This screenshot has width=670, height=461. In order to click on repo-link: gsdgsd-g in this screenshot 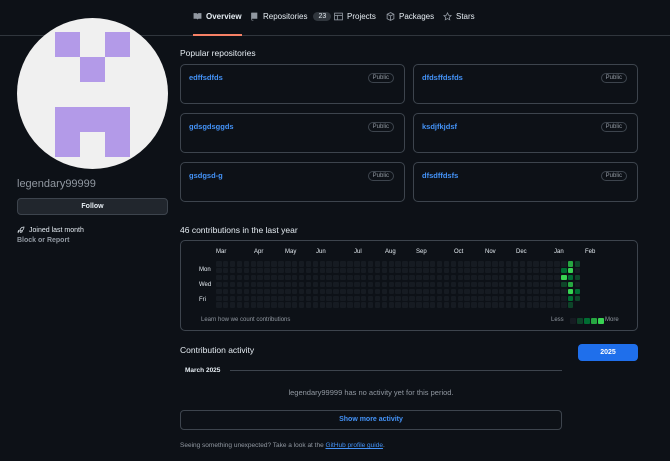, I will do `click(206, 175)`.